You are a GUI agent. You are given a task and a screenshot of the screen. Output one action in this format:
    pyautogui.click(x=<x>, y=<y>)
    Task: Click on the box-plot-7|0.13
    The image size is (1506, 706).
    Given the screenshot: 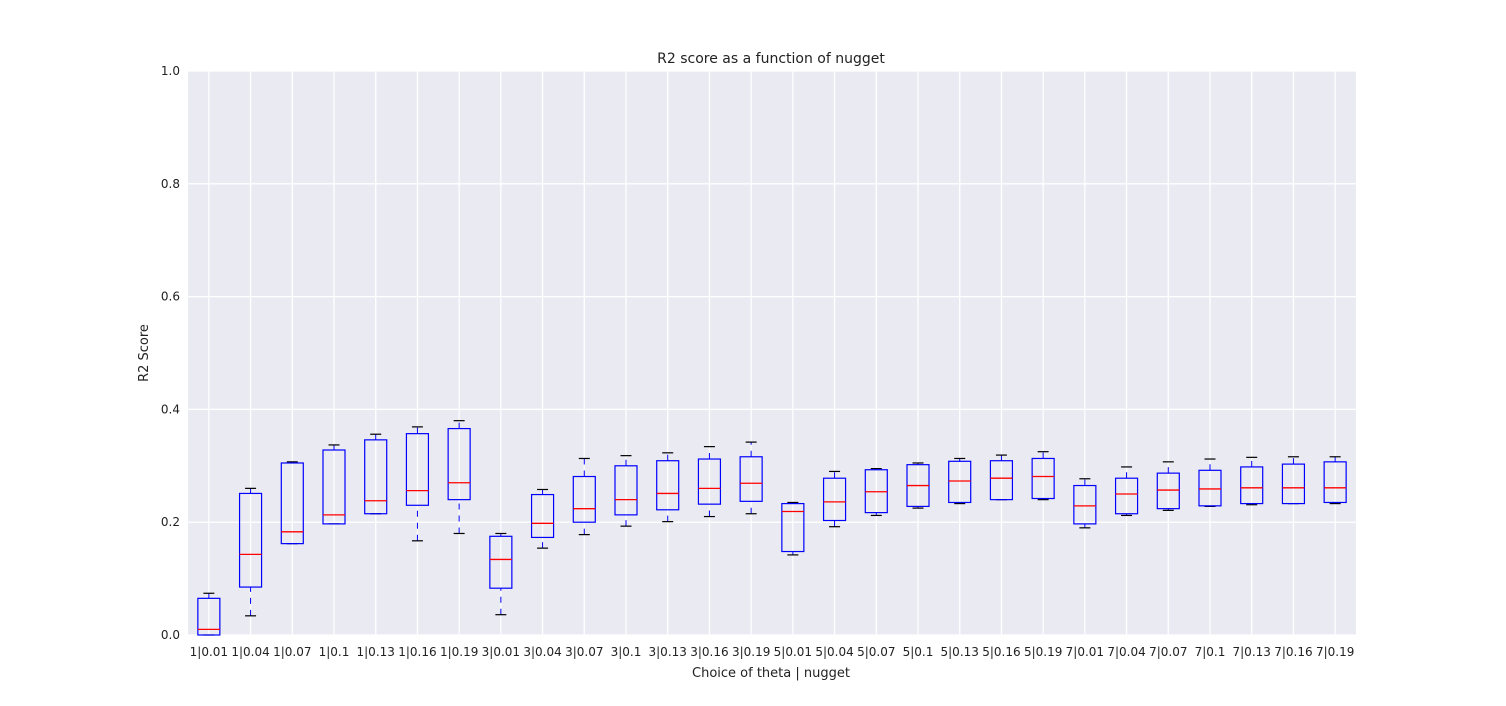 What is the action you would take?
    pyautogui.click(x=1252, y=481)
    